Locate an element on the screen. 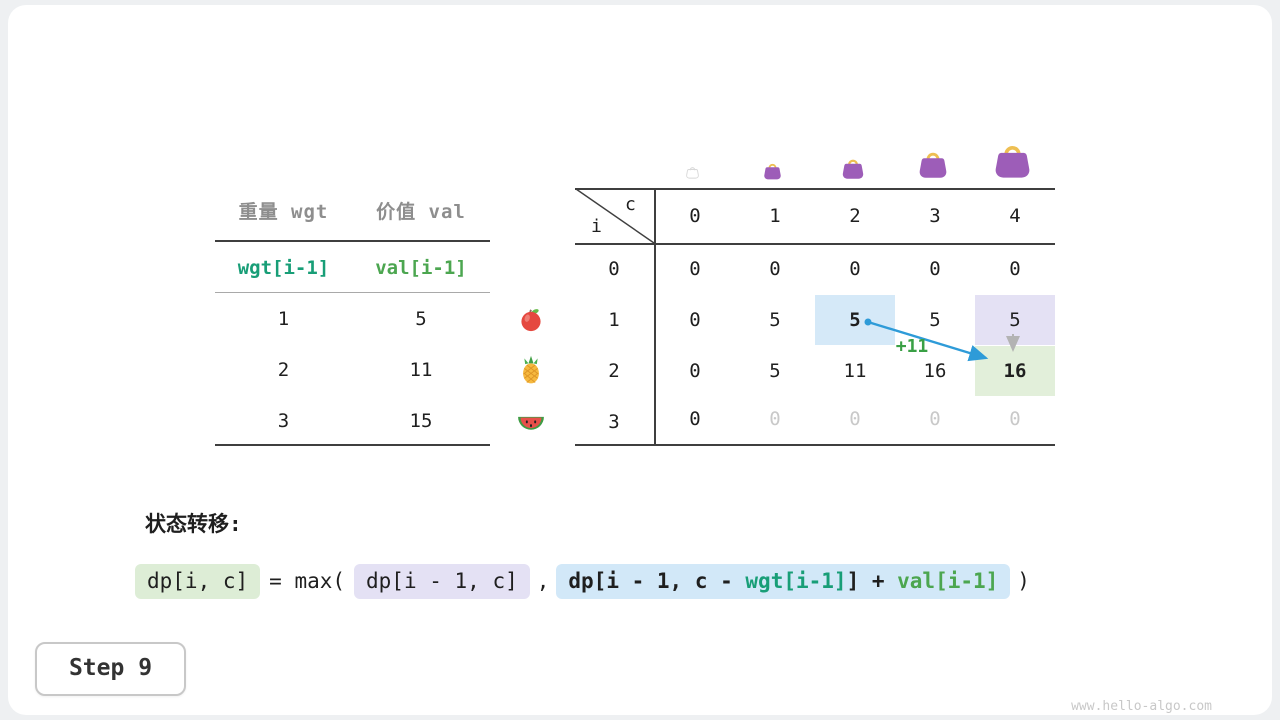 This screenshot has height=720, width=1280. item-2-weight: 2 is located at coordinates (283, 370).